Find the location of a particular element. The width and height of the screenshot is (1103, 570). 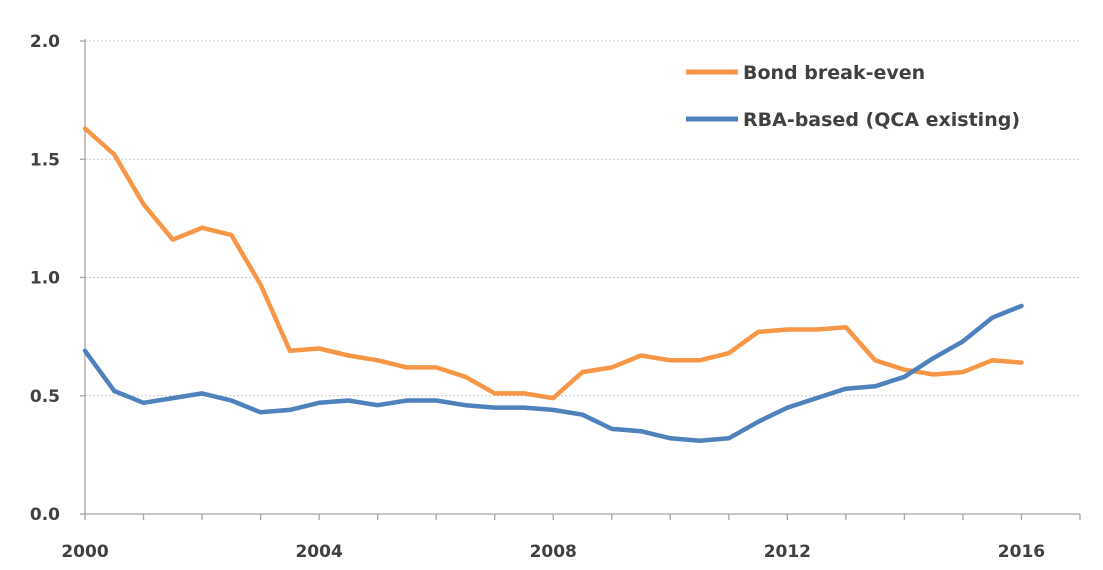

y-tick-label: 0.5 is located at coordinates (45, 397).